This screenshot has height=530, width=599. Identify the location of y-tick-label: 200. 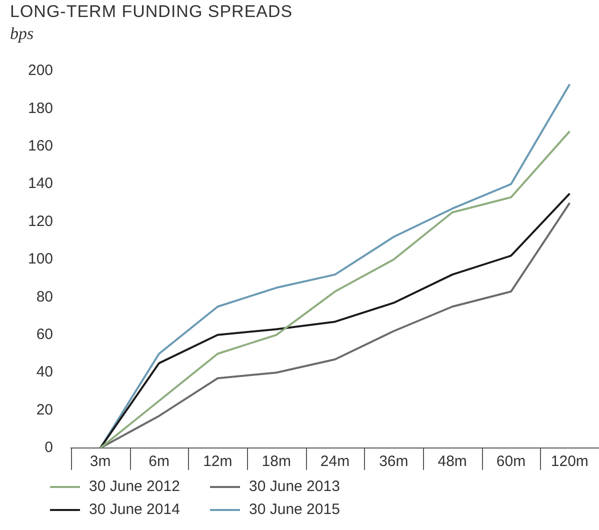
(41, 71).